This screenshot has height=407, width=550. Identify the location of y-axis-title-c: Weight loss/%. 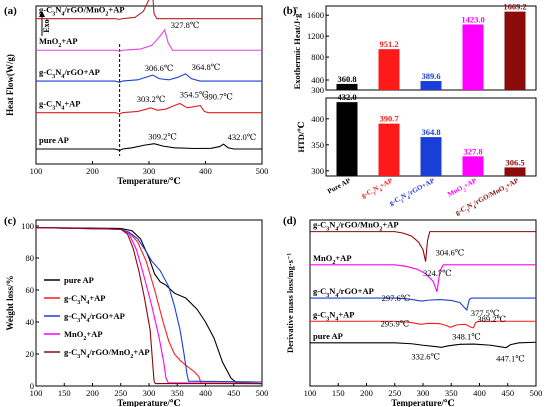
(10, 302).